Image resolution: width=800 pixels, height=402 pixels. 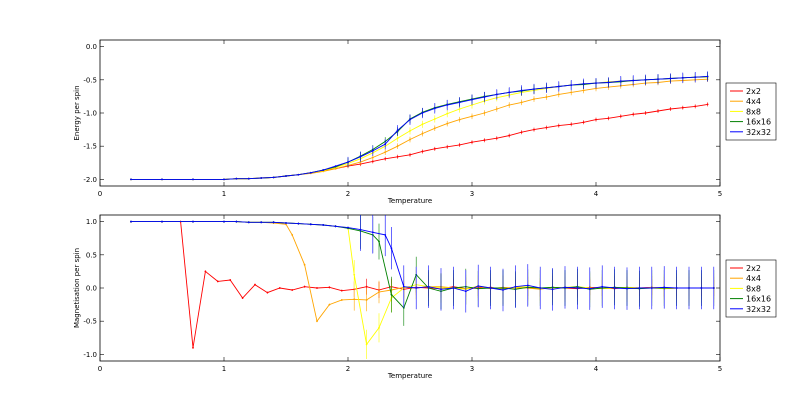 I want to click on energy-x-tick-label: 4, so click(x=596, y=194).